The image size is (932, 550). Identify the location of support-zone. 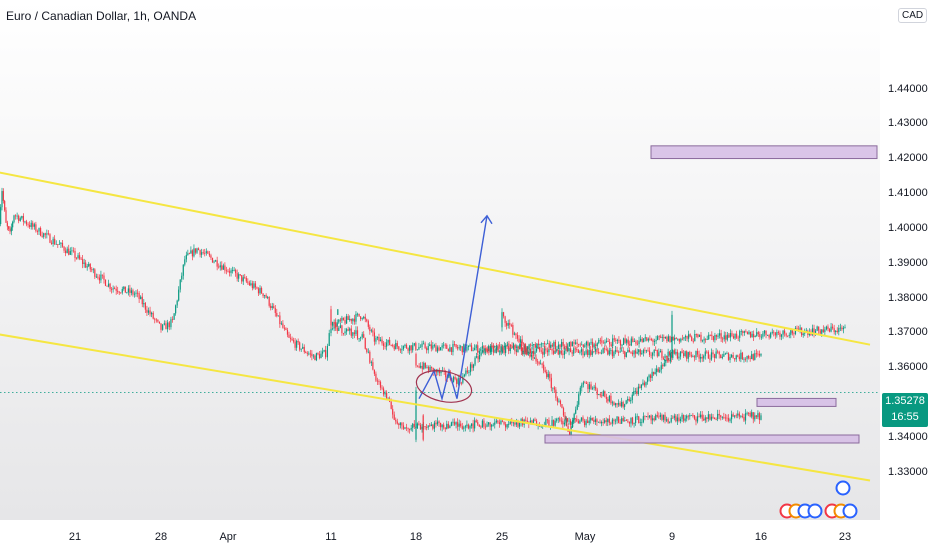
(702, 439).